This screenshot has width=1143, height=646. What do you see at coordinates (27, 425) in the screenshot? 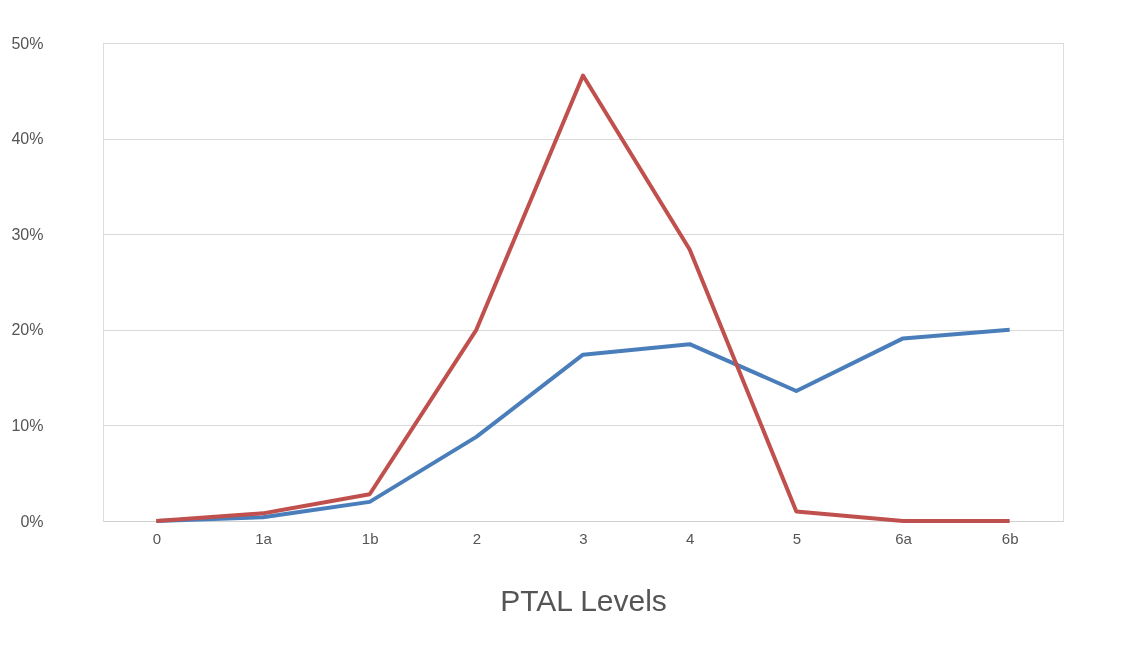
I see `y-tick-label: 10%` at bounding box center [27, 425].